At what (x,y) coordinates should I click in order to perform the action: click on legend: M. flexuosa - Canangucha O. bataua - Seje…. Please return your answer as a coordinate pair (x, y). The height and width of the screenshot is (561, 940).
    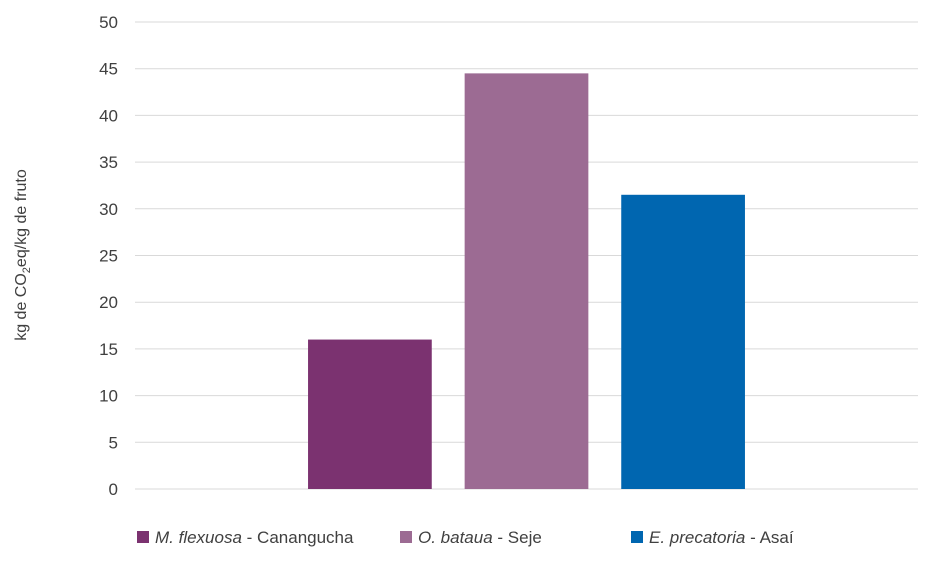
    Looking at the image, I should click on (465, 537).